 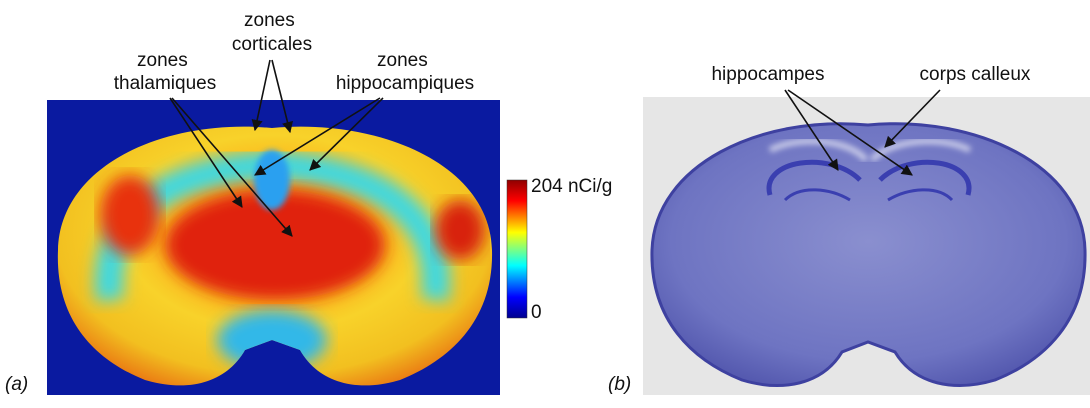 What do you see at coordinates (517, 249) in the screenshot?
I see `colorbar` at bounding box center [517, 249].